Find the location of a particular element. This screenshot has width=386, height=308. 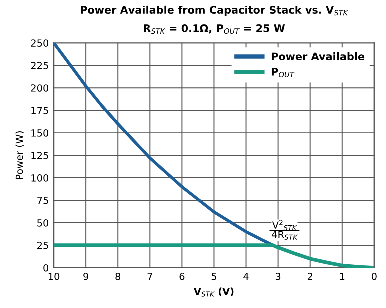

x-tick-label: 6 is located at coordinates (182, 276).